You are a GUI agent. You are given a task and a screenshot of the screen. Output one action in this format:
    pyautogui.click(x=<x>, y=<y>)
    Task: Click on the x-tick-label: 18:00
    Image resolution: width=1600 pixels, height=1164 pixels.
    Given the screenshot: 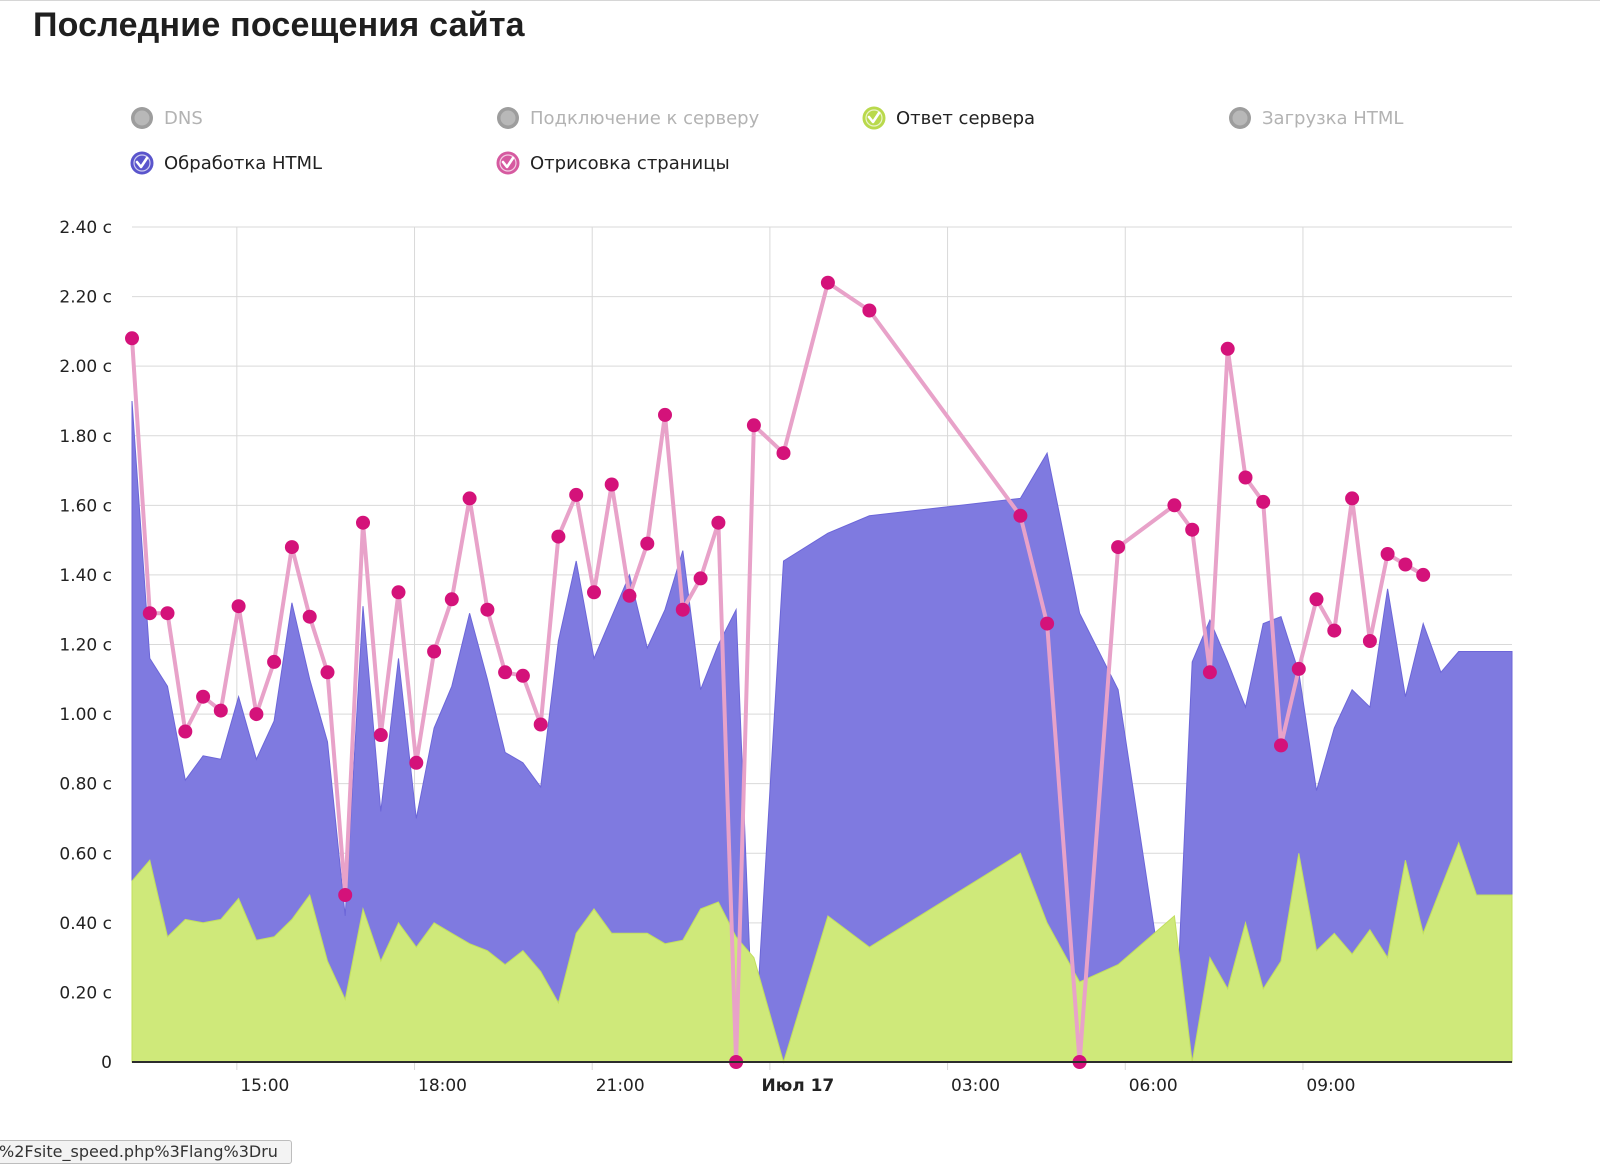 What is the action you would take?
    pyautogui.click(x=442, y=1086)
    